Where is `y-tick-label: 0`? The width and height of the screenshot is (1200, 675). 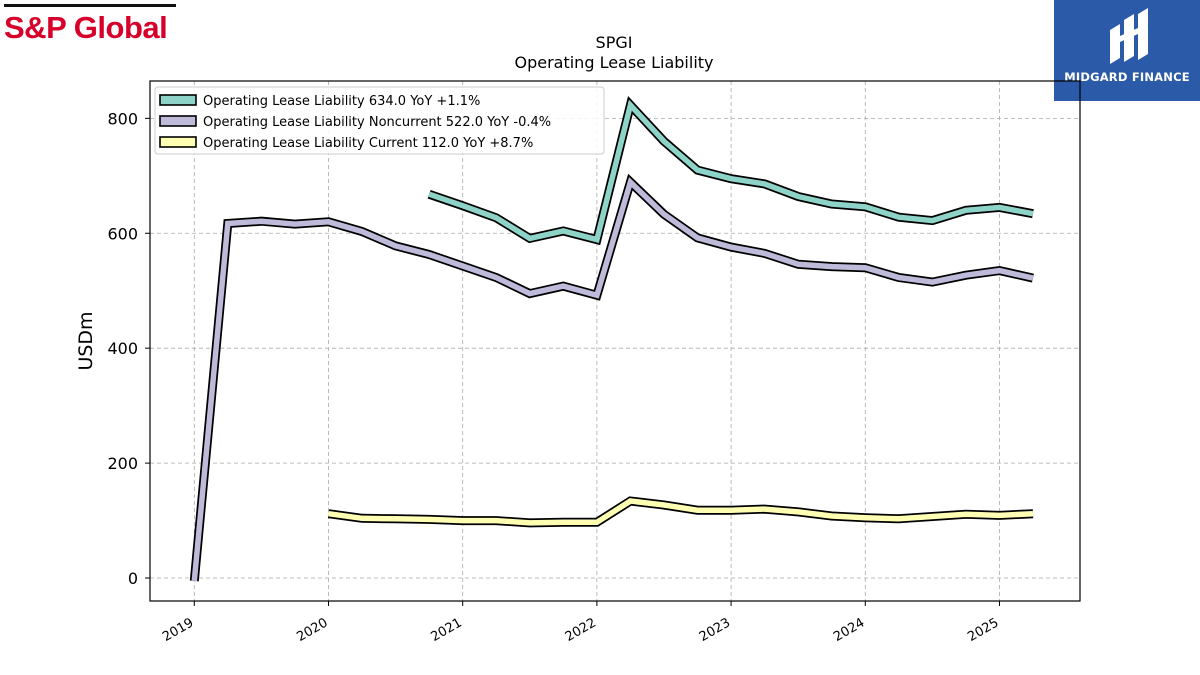 y-tick-label: 0 is located at coordinates (133, 578).